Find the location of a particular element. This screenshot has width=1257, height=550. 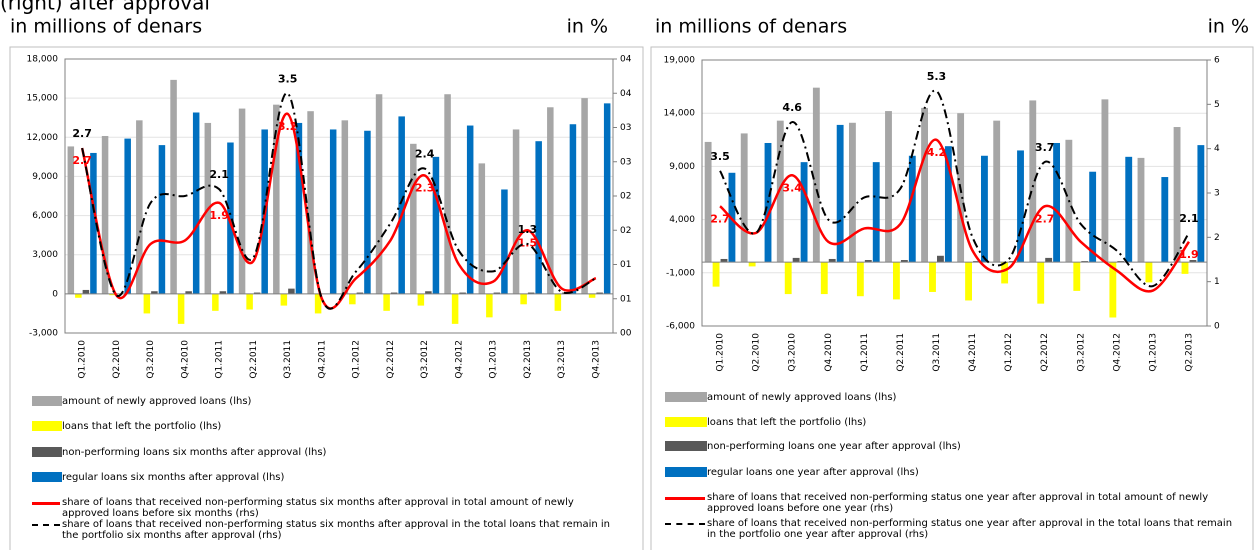

x-tick-label: Q2.2013 is located at coordinates (1189, 352).